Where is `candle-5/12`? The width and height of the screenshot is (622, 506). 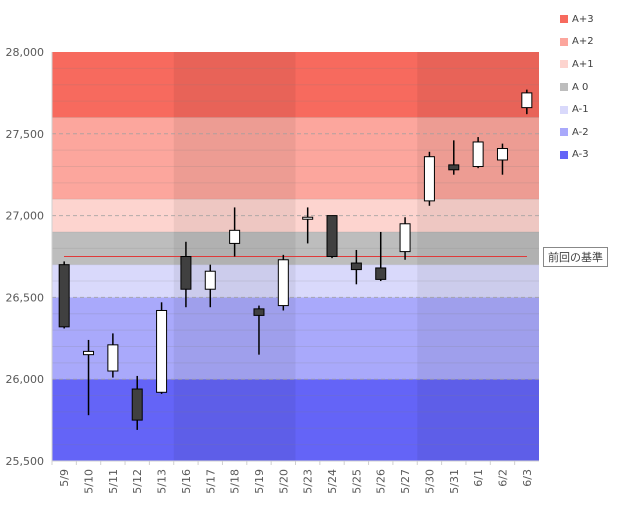 candle-5/12 is located at coordinates (137, 402).